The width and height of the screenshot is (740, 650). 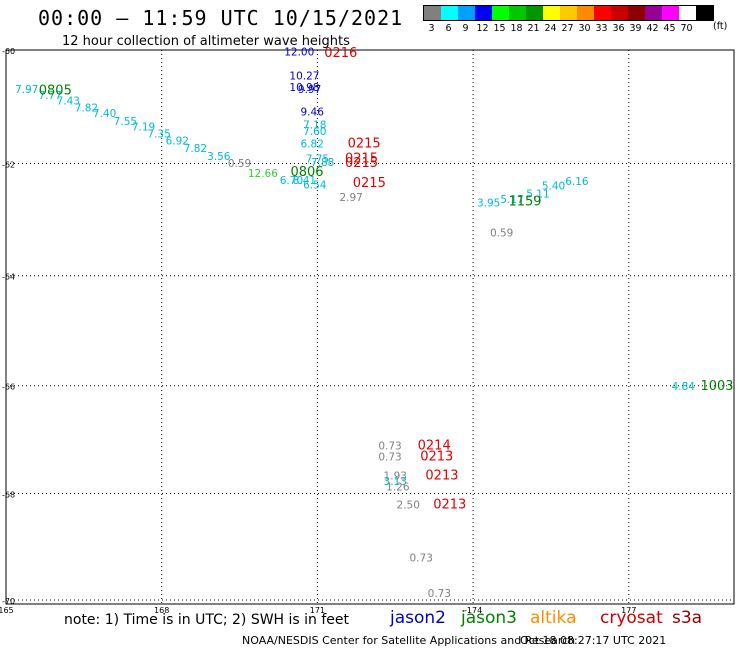 What do you see at coordinates (601, 28) in the screenshot?
I see `legend-value-label: 33` at bounding box center [601, 28].